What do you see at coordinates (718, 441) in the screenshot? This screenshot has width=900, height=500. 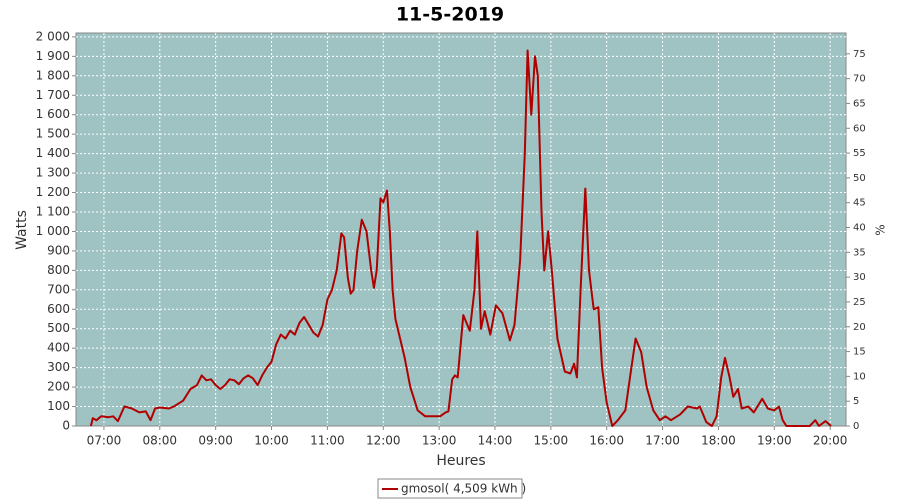 I see `x-tick-label: 18:00` at bounding box center [718, 441].